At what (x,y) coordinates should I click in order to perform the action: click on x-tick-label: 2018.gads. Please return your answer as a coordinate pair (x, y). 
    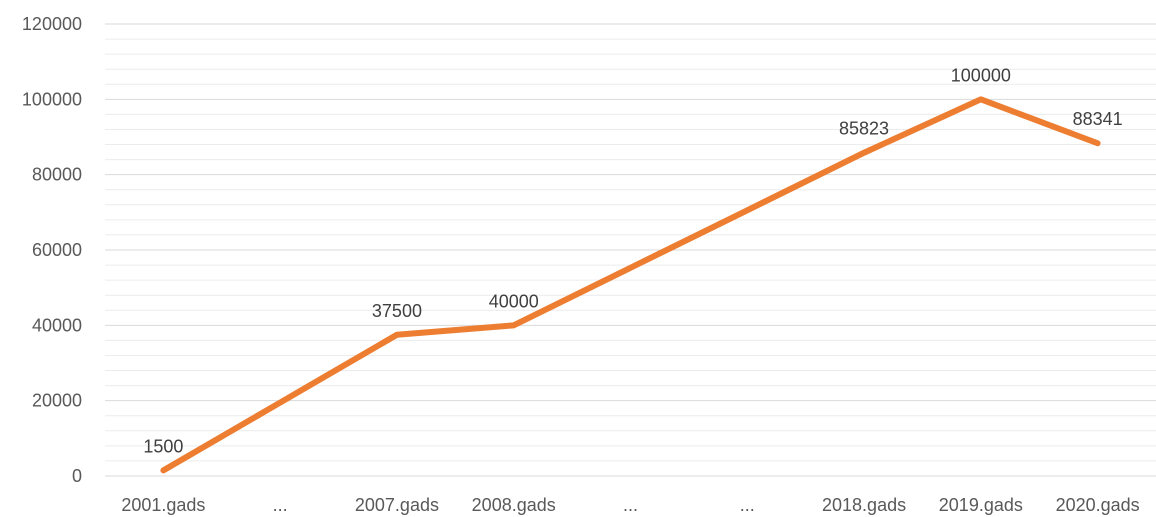
    Looking at the image, I should click on (864, 505).